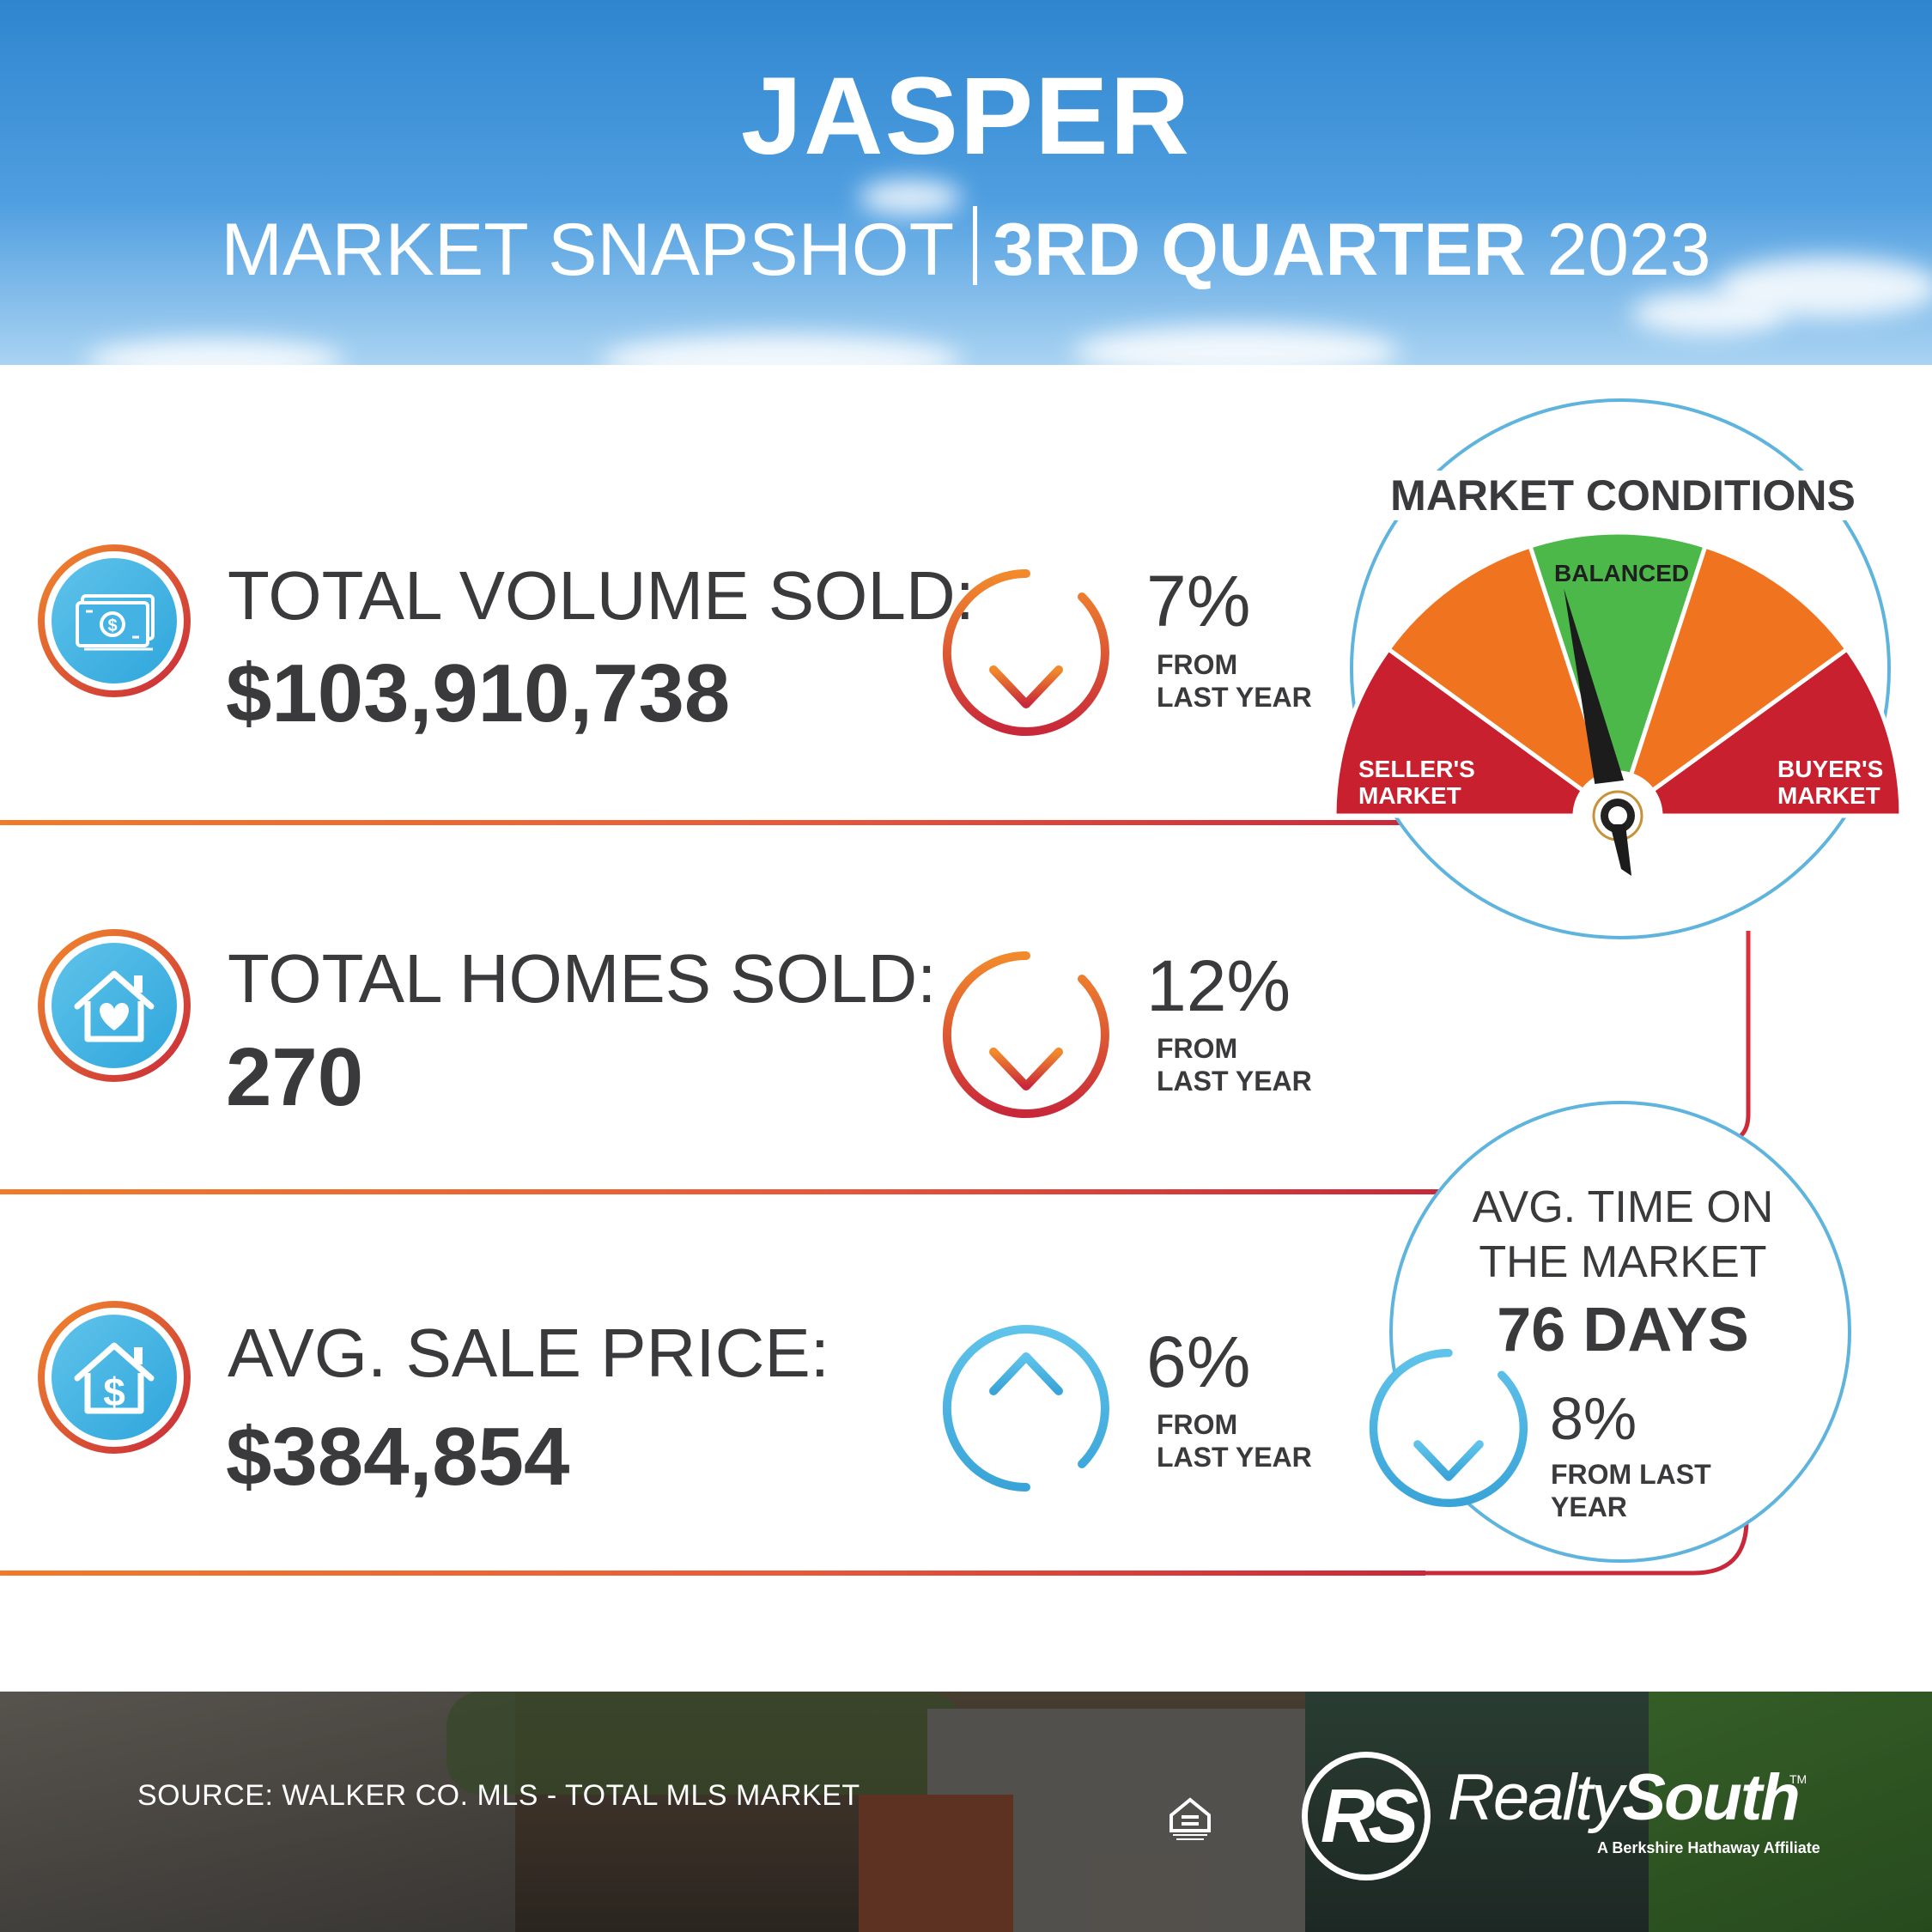 The image size is (1932, 1932). What do you see at coordinates (1199, 601) in the screenshot?
I see `volume-change-pct: 7%` at bounding box center [1199, 601].